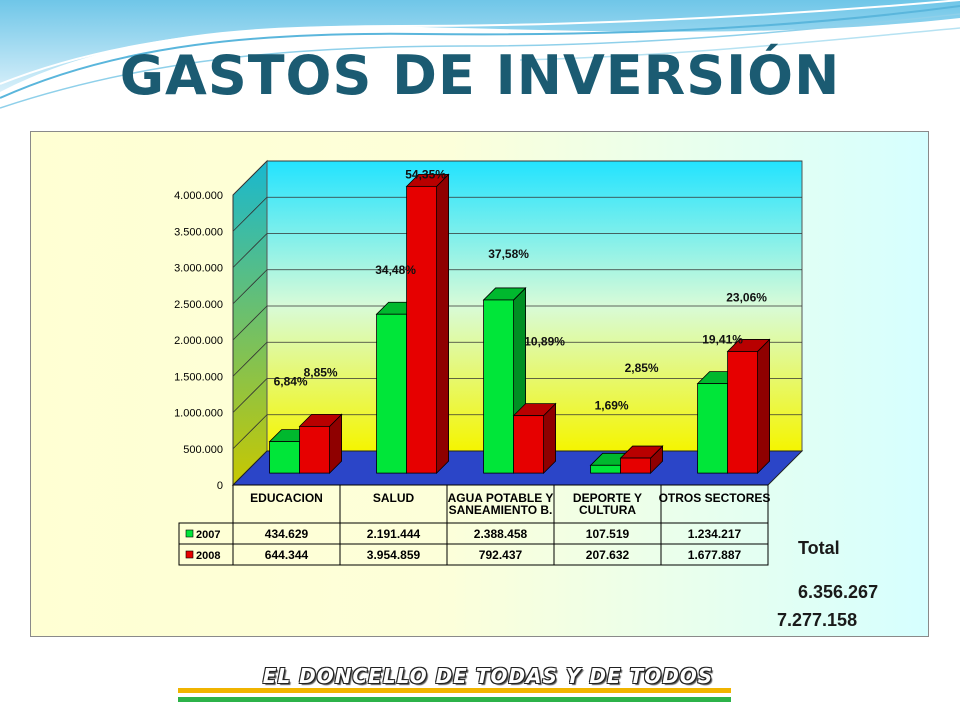 Image resolution: width=960 pixels, height=720 pixels. Describe the element at coordinates (395, 270) in the screenshot. I see `percent-label-2007-2: 34,48%` at that location.